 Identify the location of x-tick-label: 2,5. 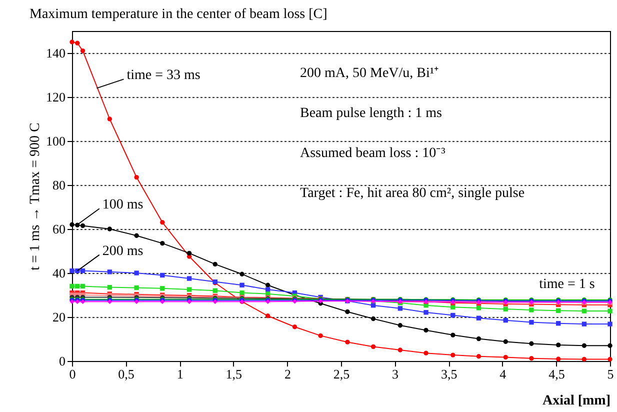
(341, 374).